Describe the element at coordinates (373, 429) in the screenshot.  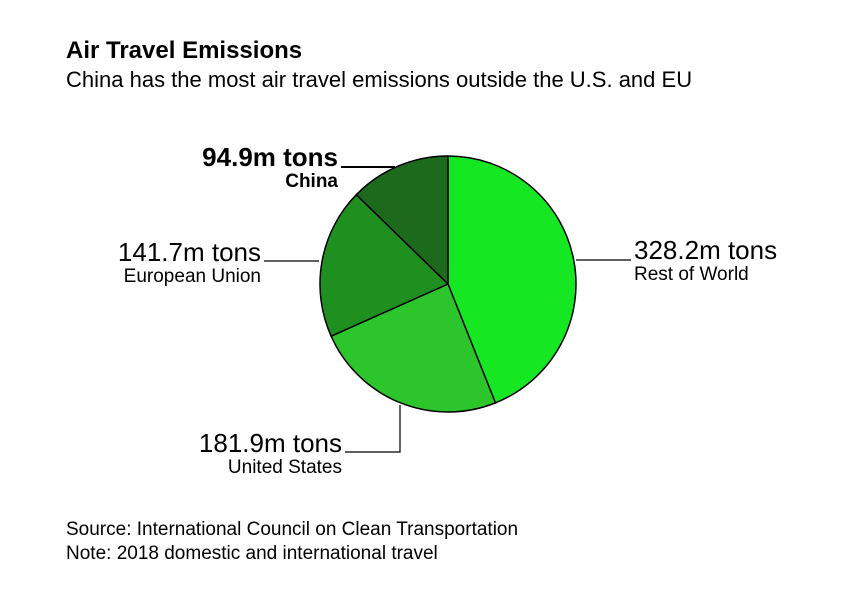
I see `leader-line-united-states` at that location.